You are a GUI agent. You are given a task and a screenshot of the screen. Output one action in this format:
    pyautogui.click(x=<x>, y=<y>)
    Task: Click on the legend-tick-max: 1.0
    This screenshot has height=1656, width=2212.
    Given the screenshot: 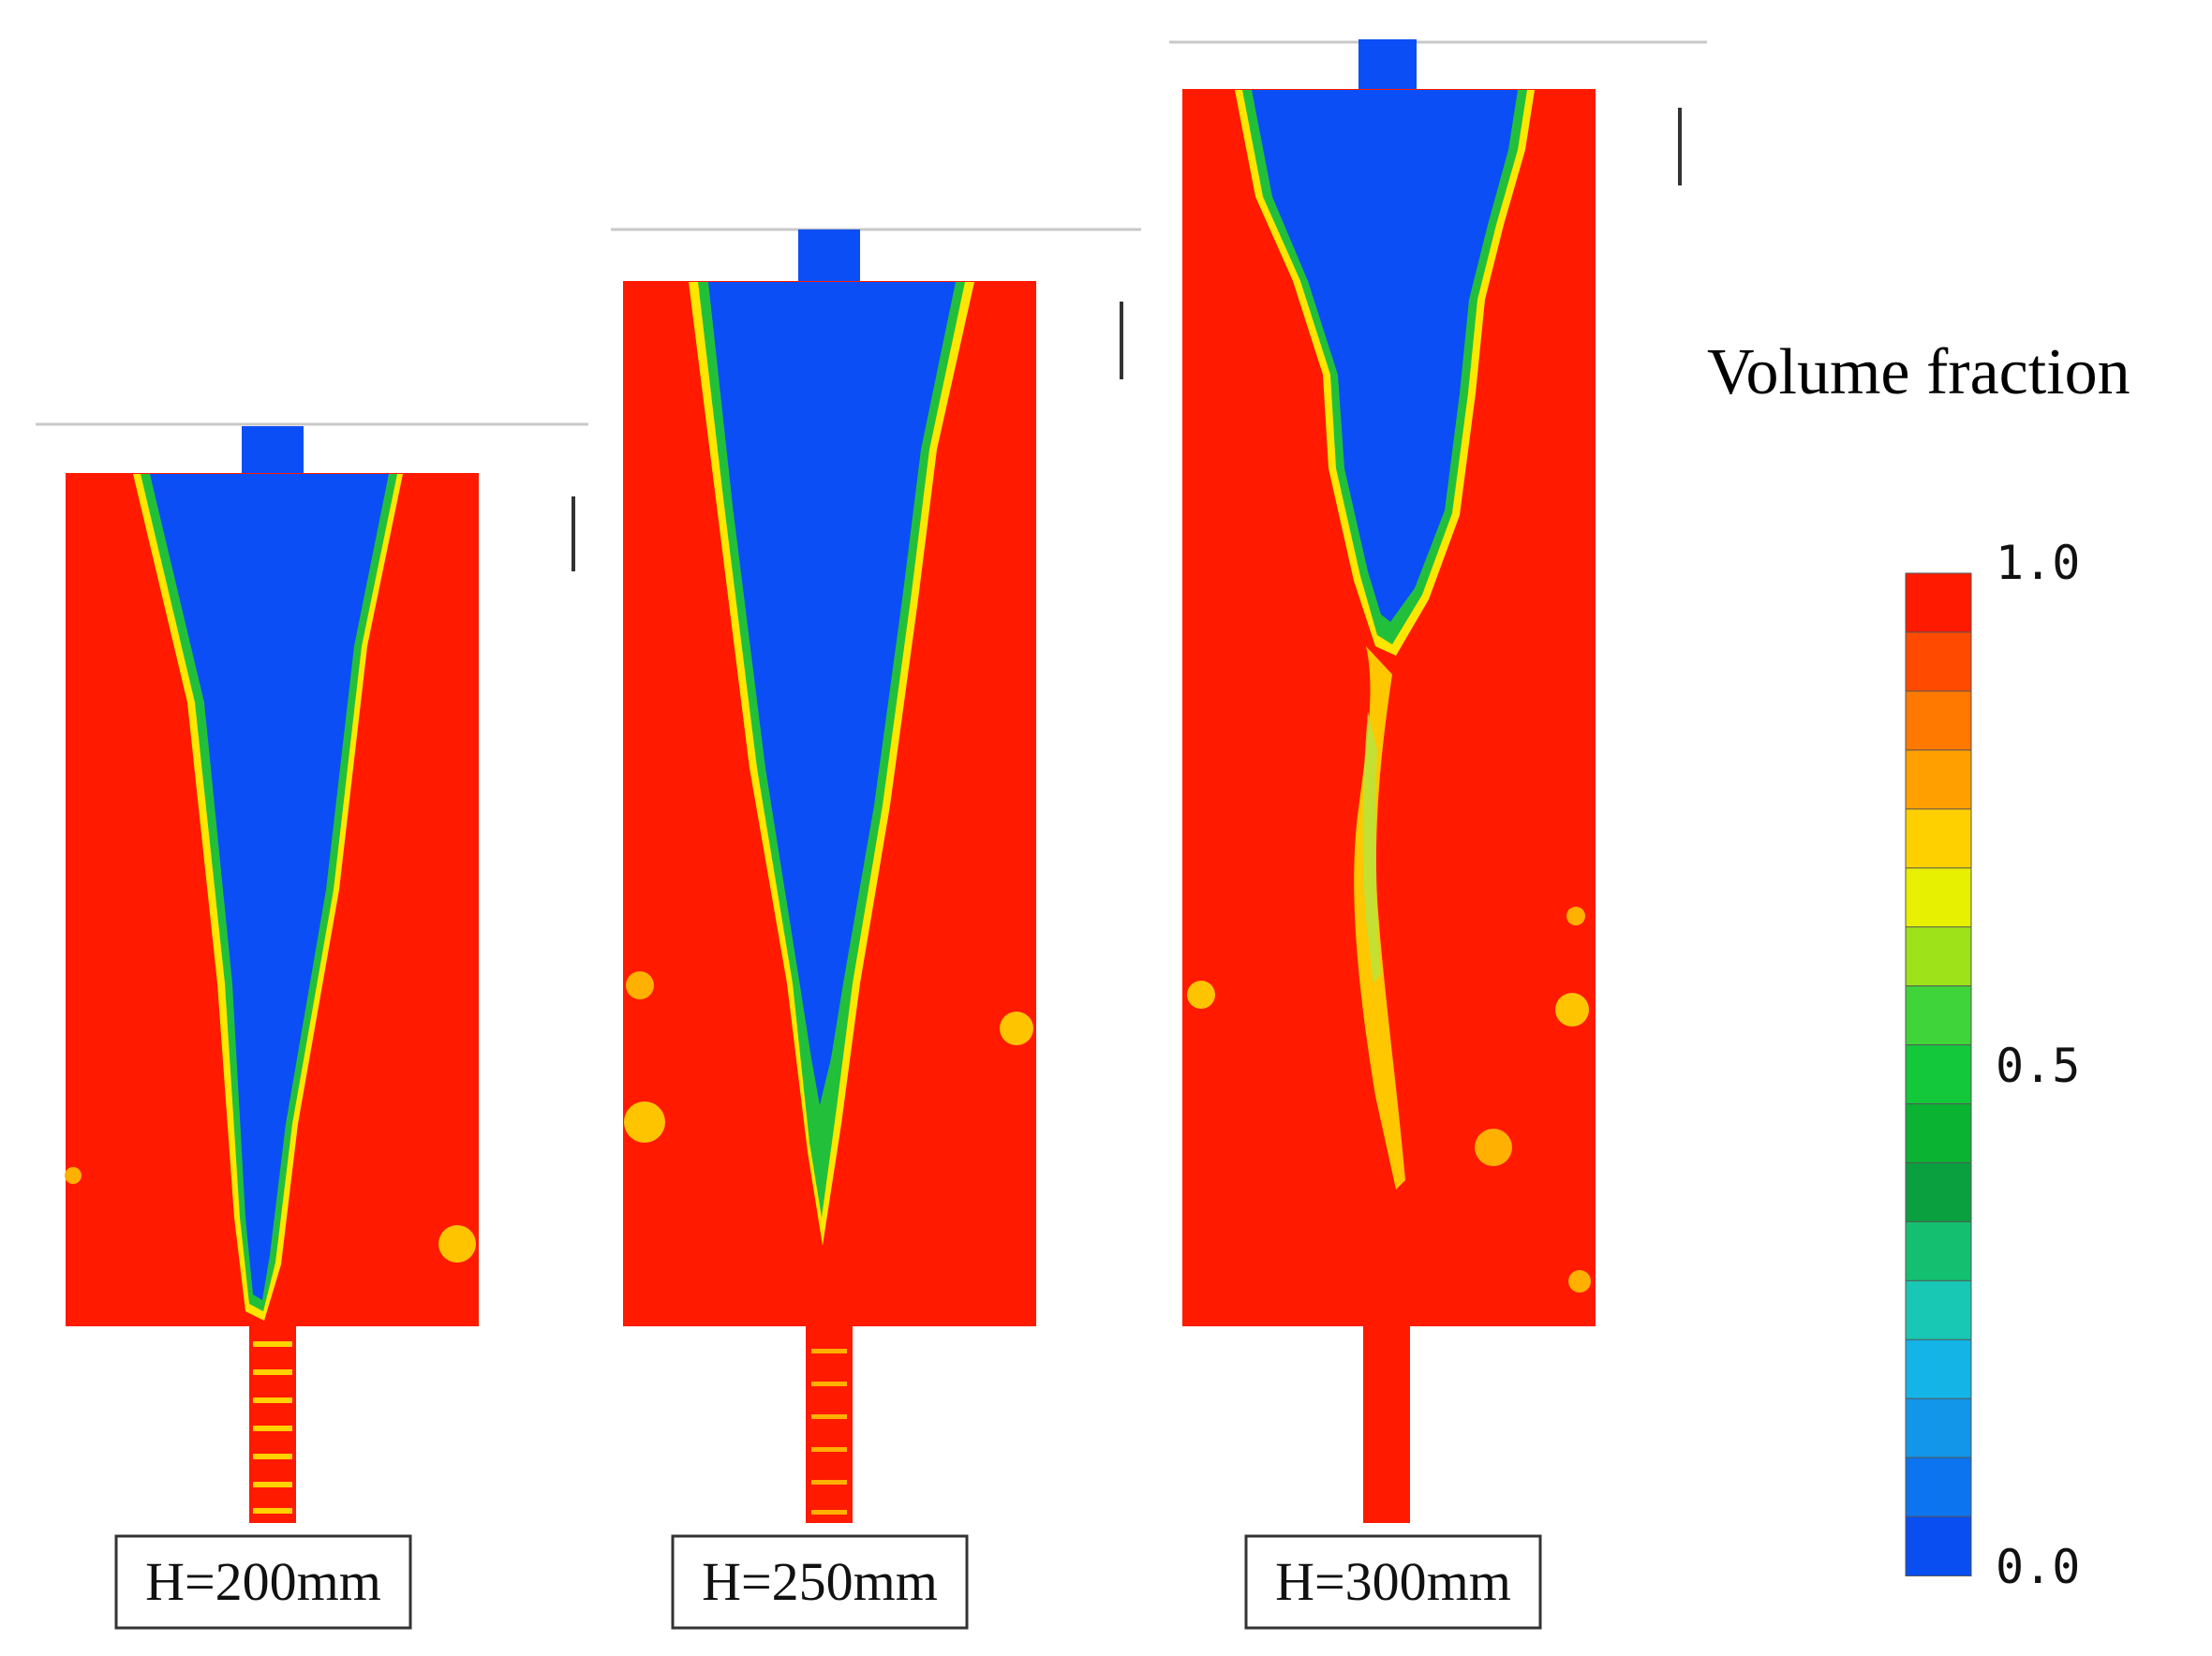 What is the action you would take?
    pyautogui.click(x=2038, y=563)
    